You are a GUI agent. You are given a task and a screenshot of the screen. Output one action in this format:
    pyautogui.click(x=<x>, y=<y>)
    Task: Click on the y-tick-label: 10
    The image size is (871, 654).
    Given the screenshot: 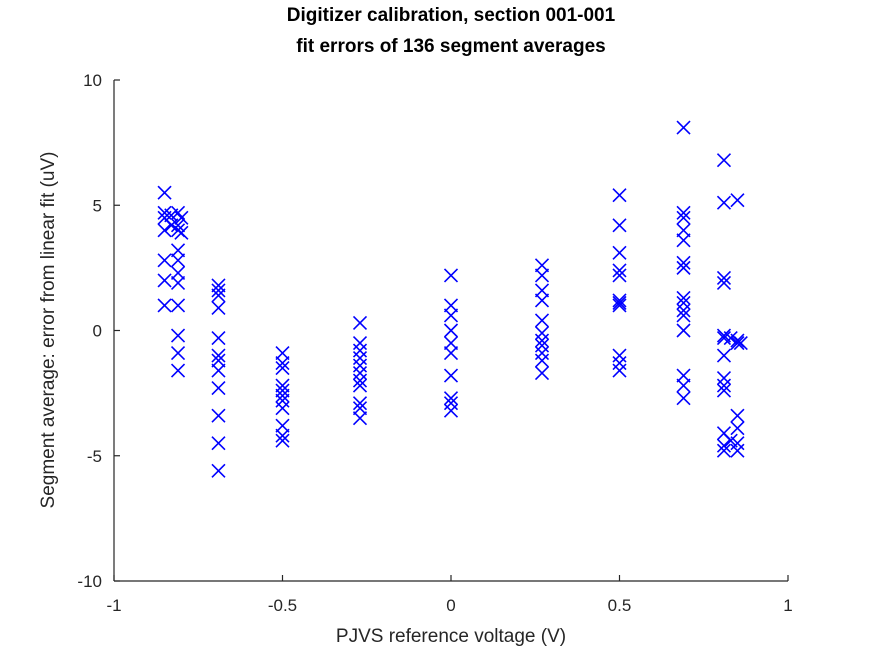 What is the action you would take?
    pyautogui.click(x=92, y=80)
    